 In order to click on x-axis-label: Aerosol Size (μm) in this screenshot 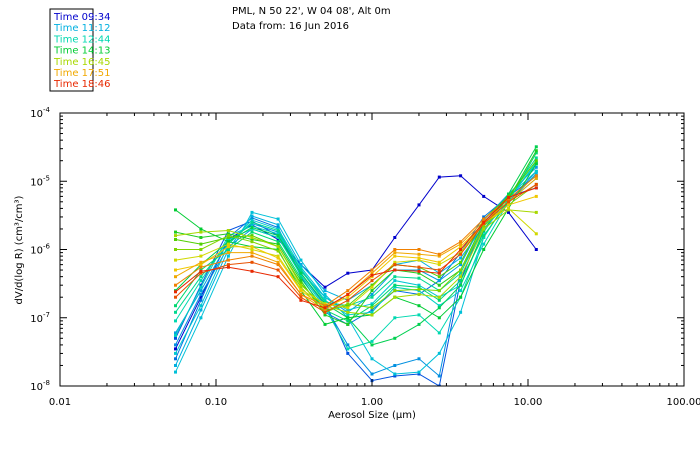, I will do `click(372, 415)`.